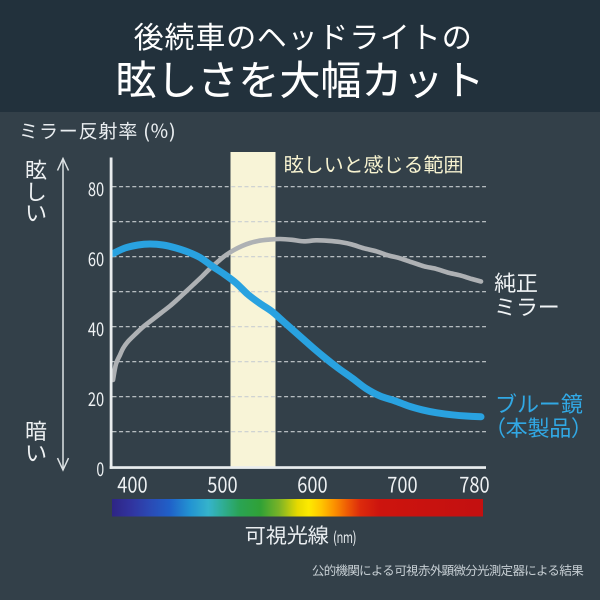 This screenshot has height=600, width=600. Describe the element at coordinates (402, 484) in the screenshot. I see `svg-text: 700` at that location.